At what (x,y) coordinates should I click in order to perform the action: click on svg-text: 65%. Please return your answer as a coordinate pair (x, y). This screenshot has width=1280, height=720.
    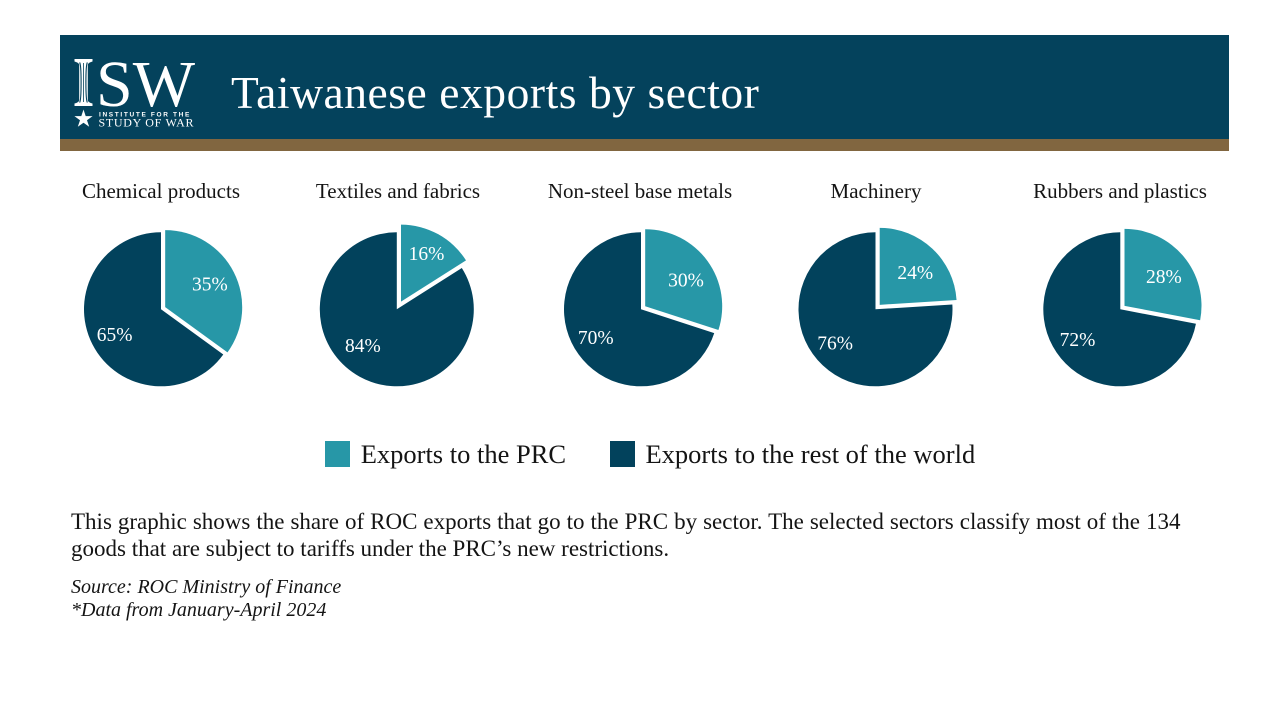
    Looking at the image, I should click on (115, 335).